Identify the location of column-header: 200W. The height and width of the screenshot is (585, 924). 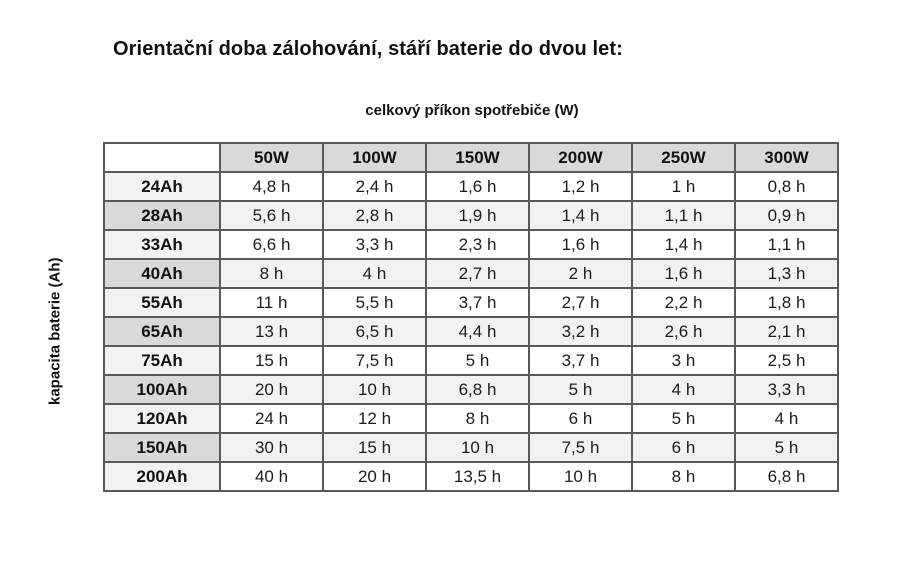
(580, 157).